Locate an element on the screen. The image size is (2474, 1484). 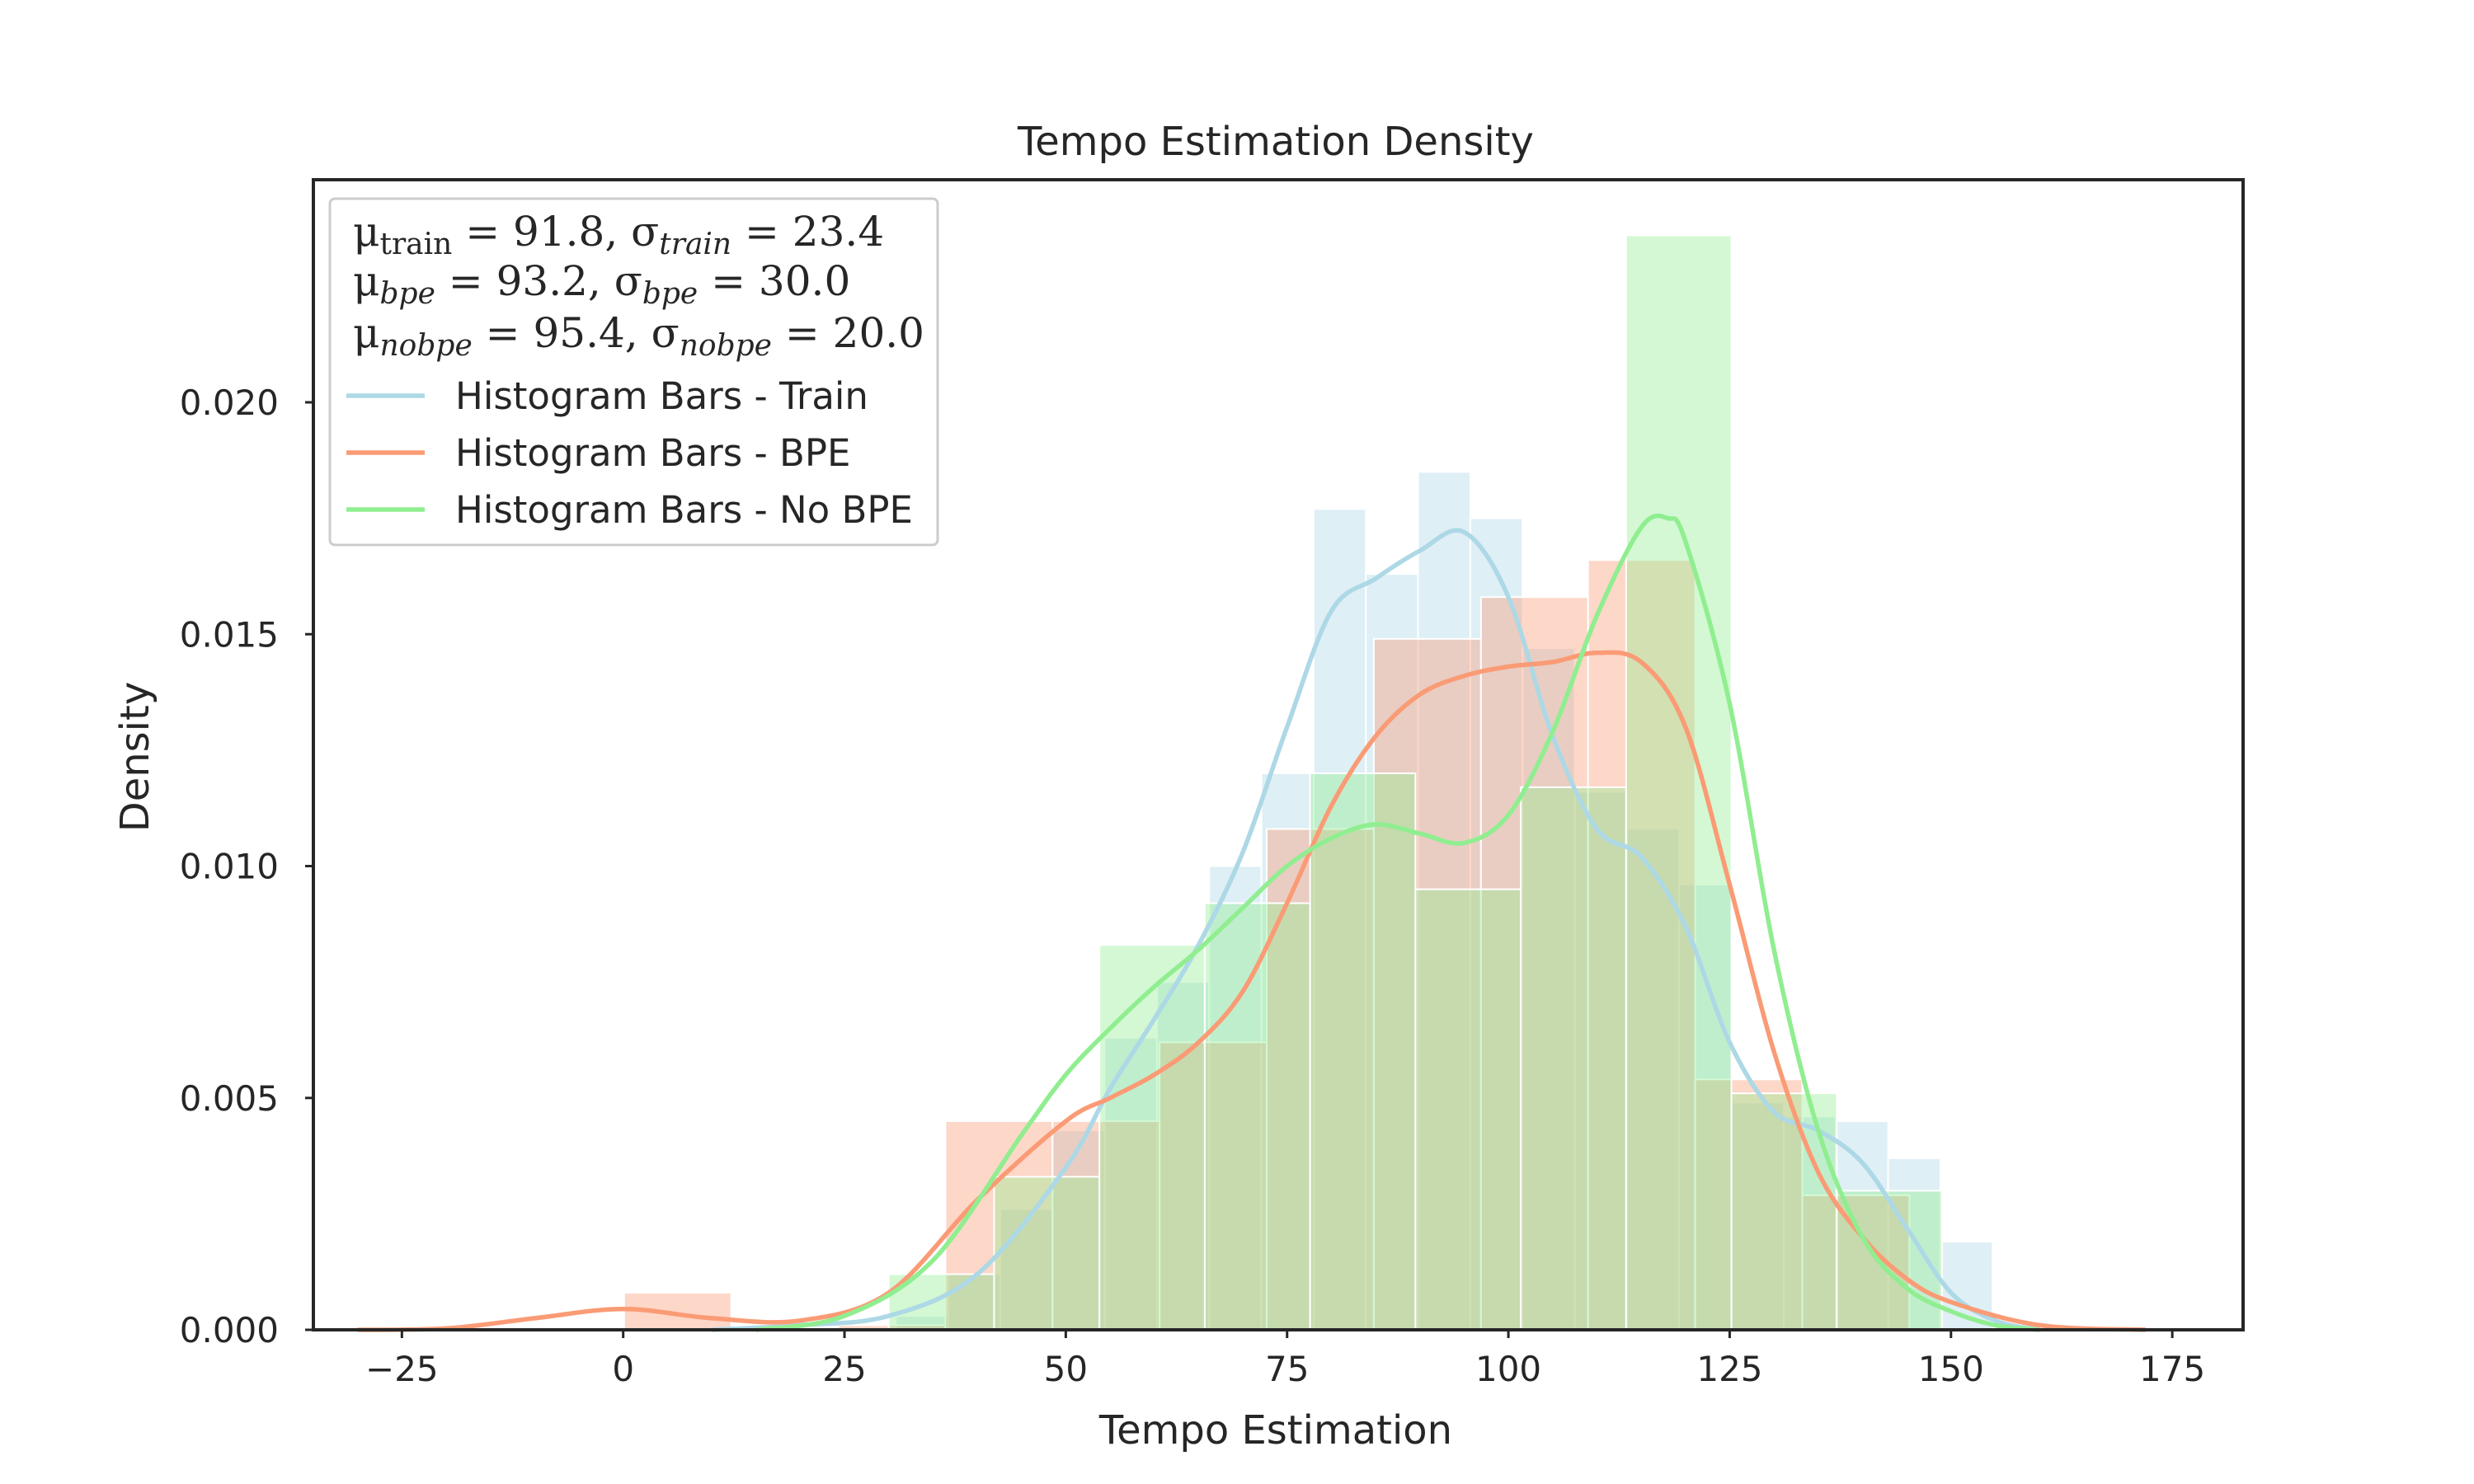
x-tick-label: 100 is located at coordinates (1508, 1369).